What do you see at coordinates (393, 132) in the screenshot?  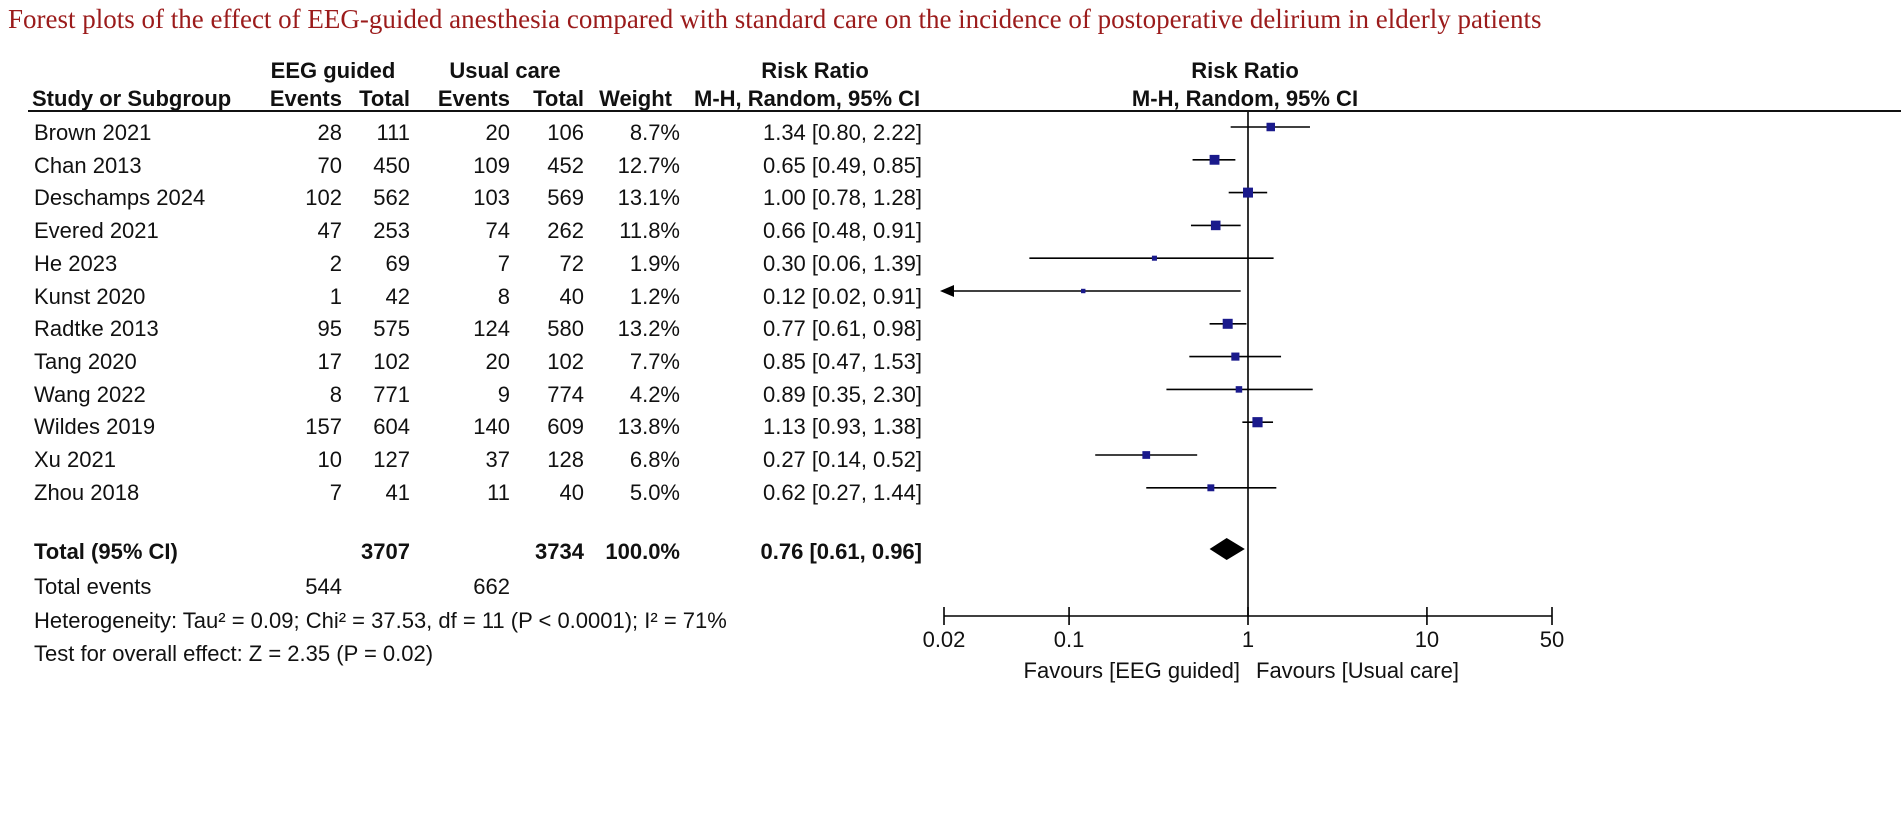 I see `total1: 111` at bounding box center [393, 132].